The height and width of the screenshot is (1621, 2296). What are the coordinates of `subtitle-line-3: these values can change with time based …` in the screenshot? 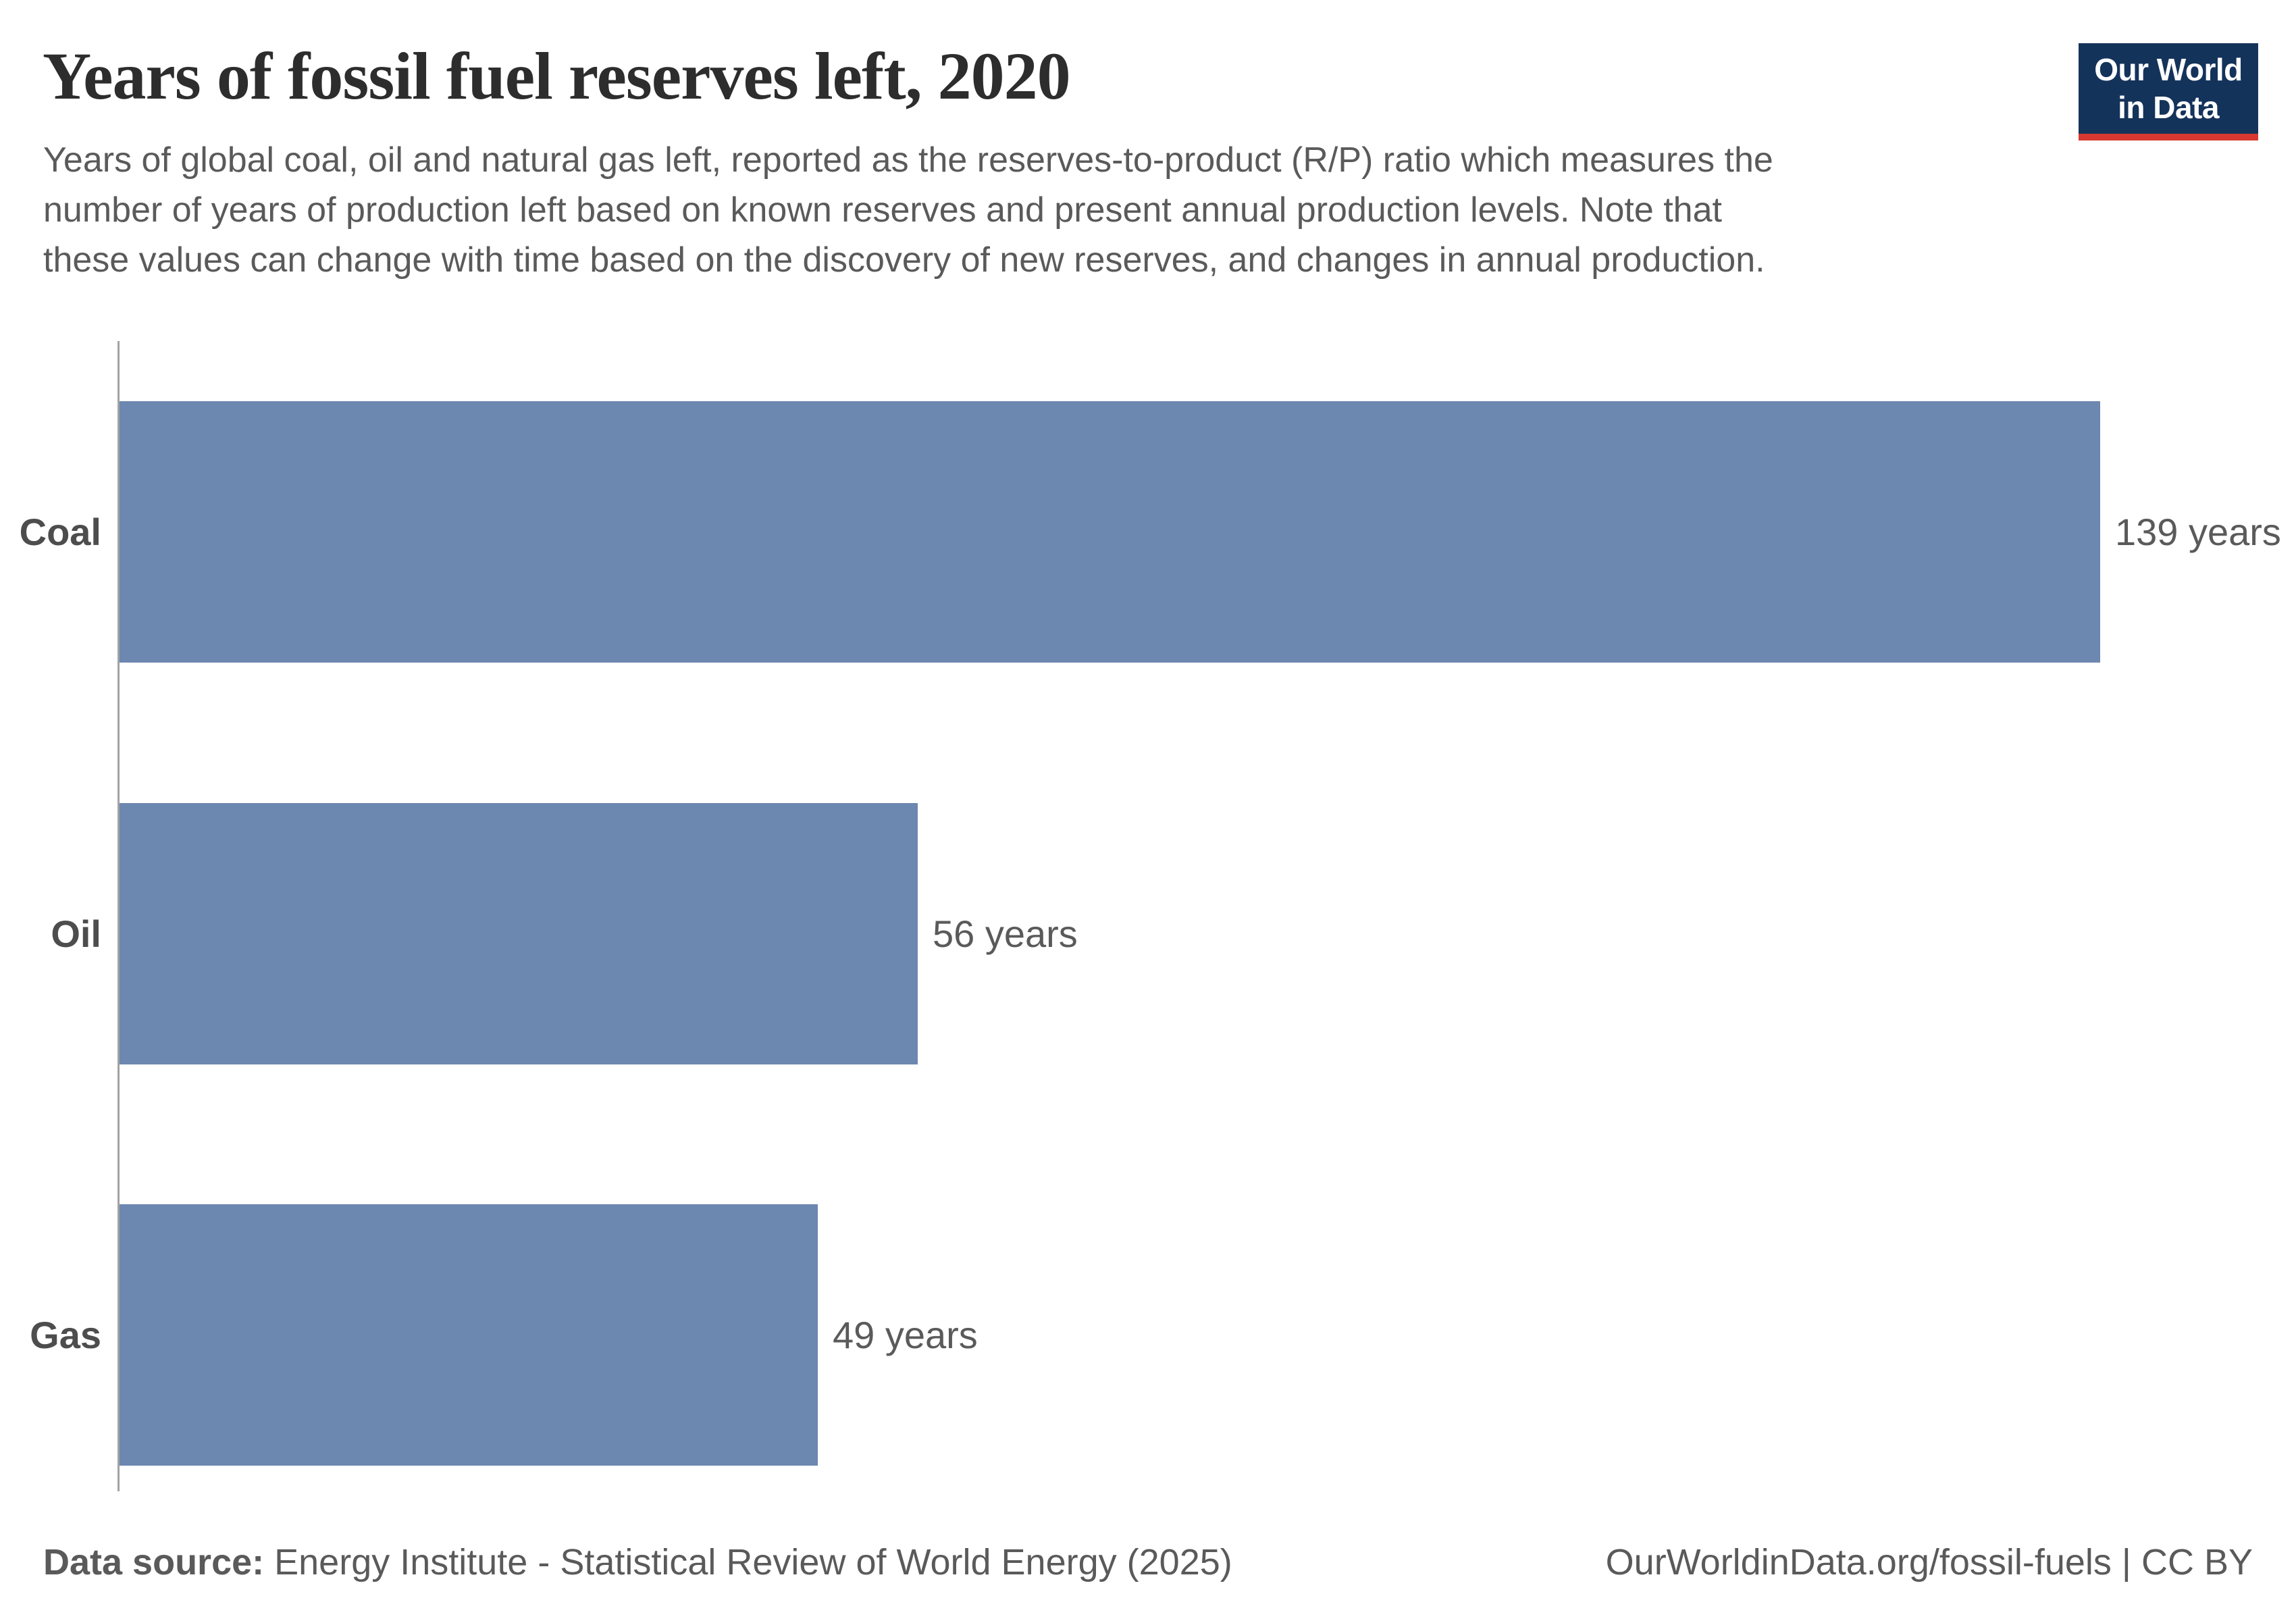 It's located at (904, 260).